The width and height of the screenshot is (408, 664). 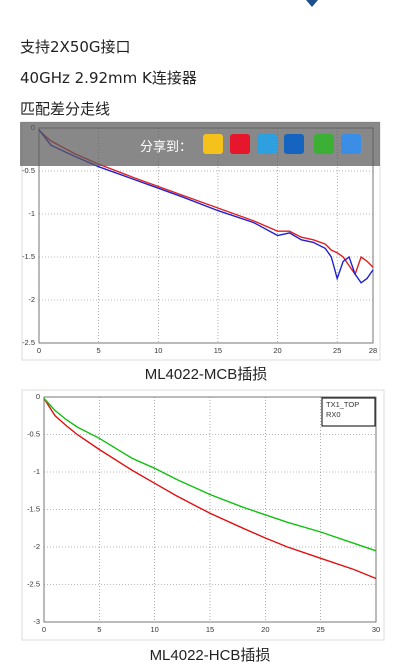 What do you see at coordinates (38, 396) in the screenshot?
I see `y-tick-label: 0` at bounding box center [38, 396].